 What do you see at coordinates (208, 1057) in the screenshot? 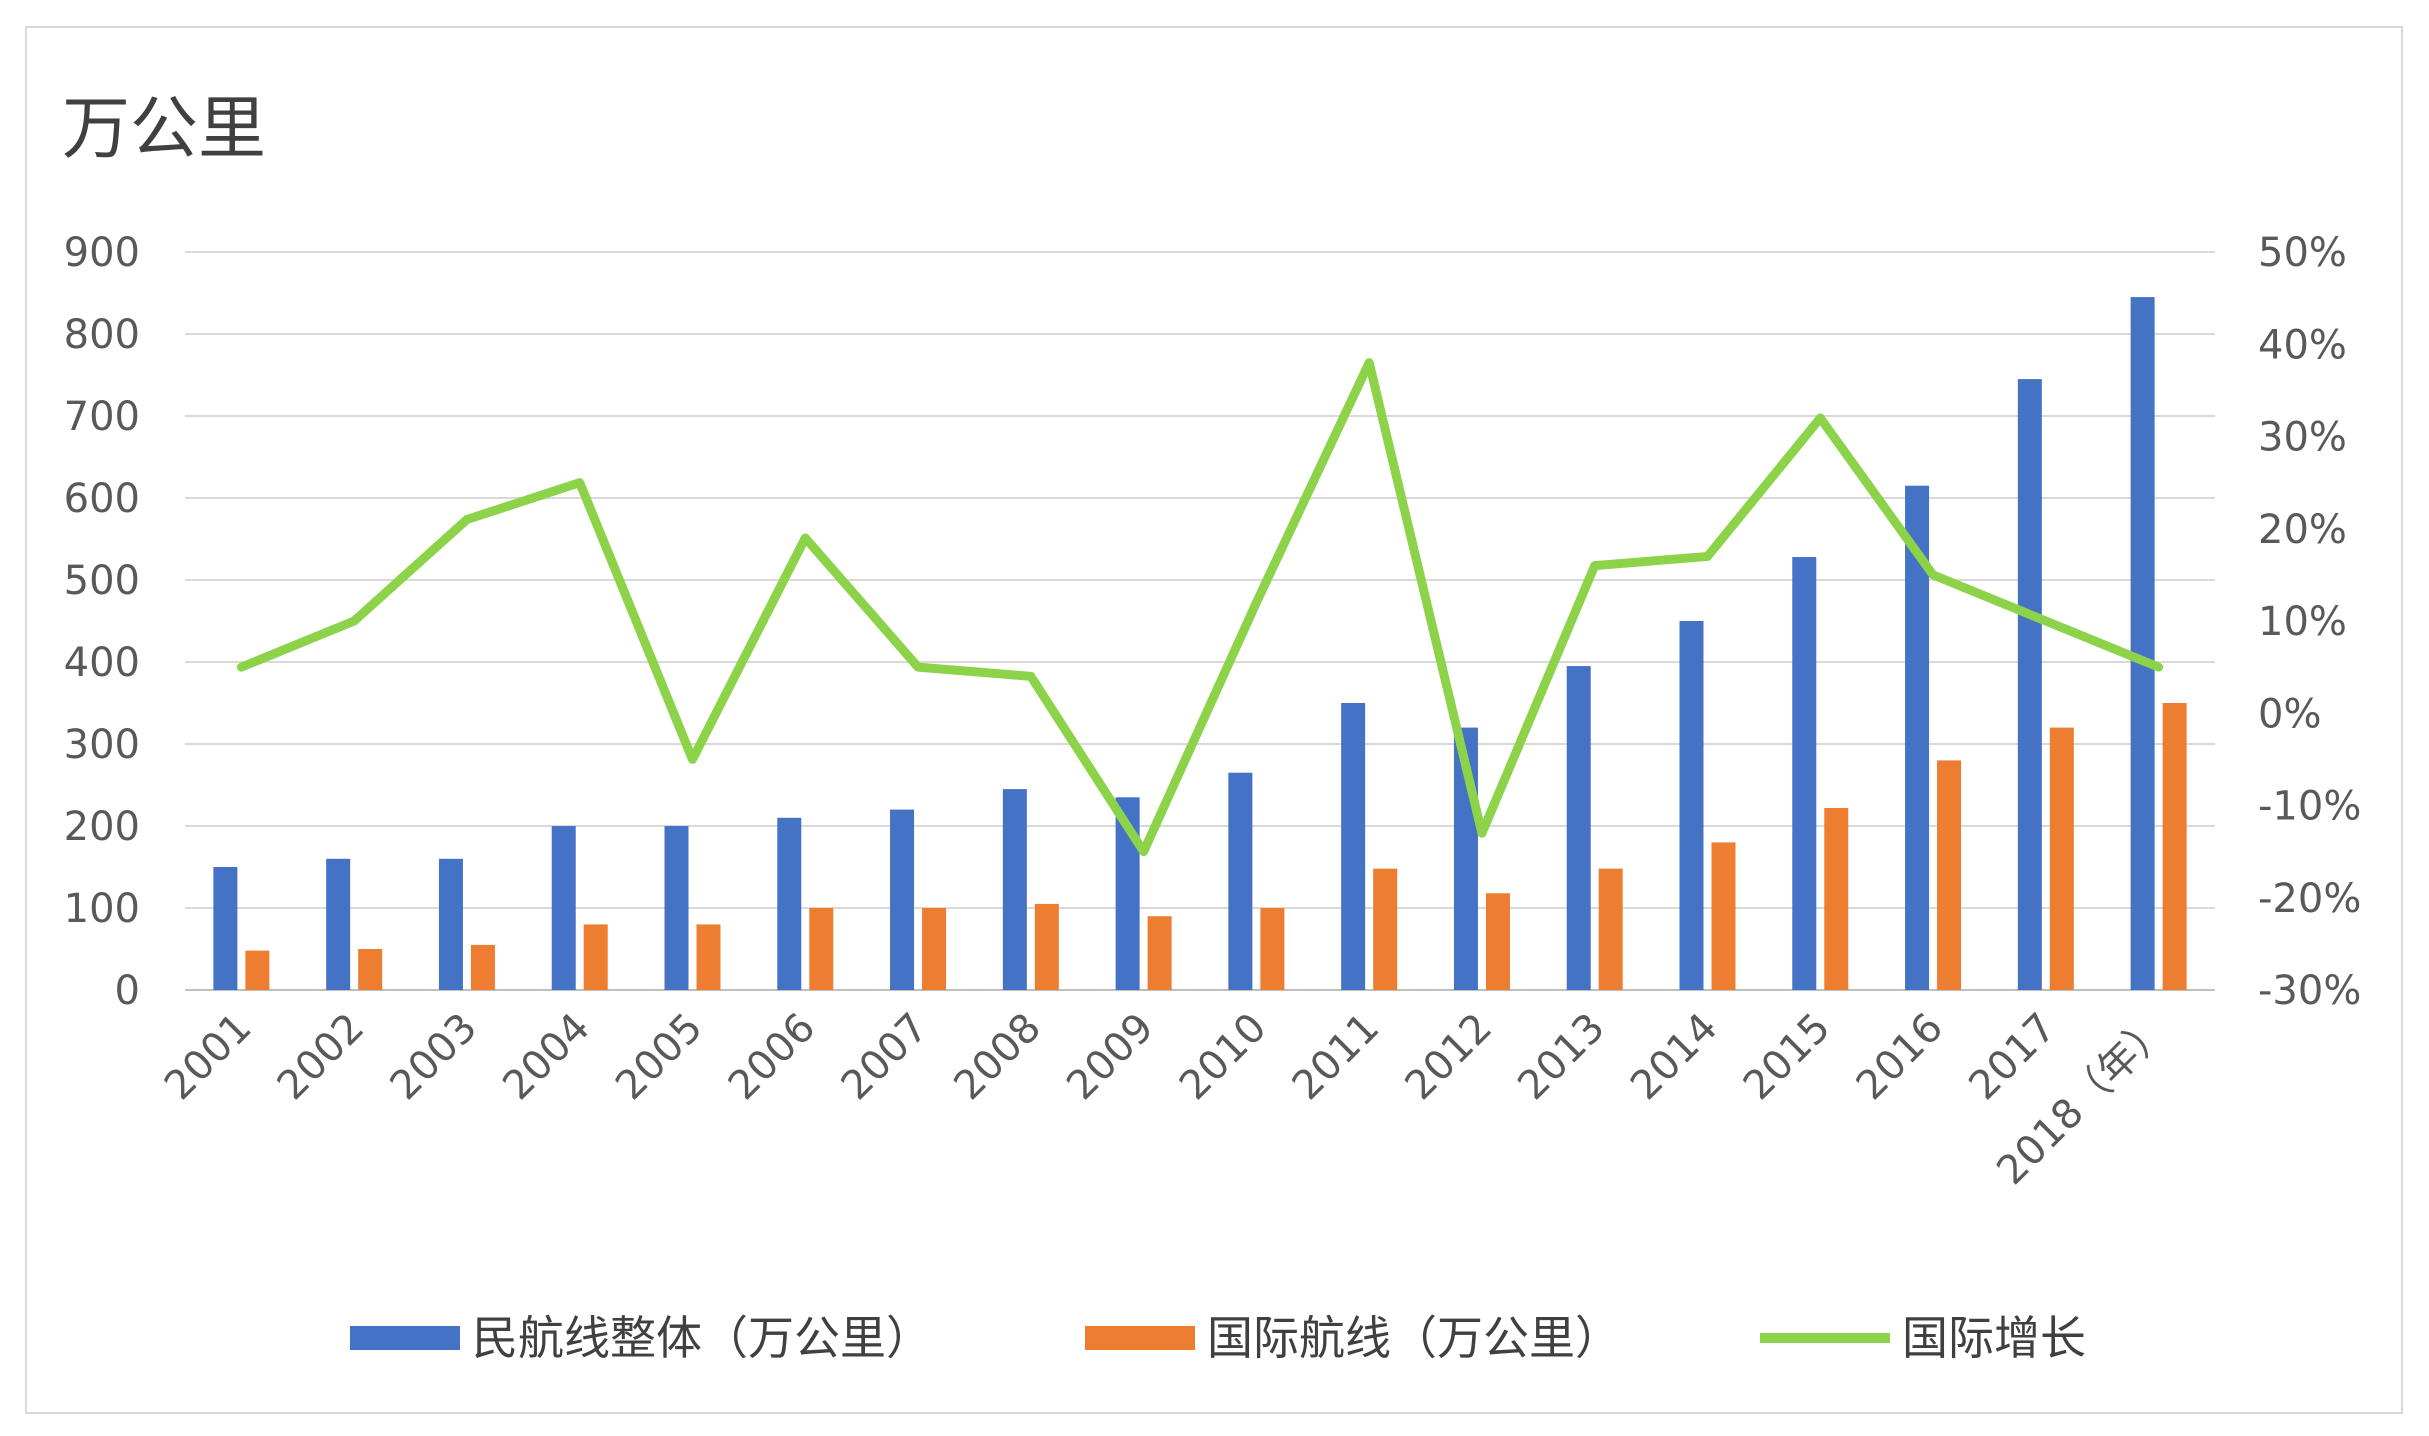
I see `x-tick-label: 2001` at bounding box center [208, 1057].